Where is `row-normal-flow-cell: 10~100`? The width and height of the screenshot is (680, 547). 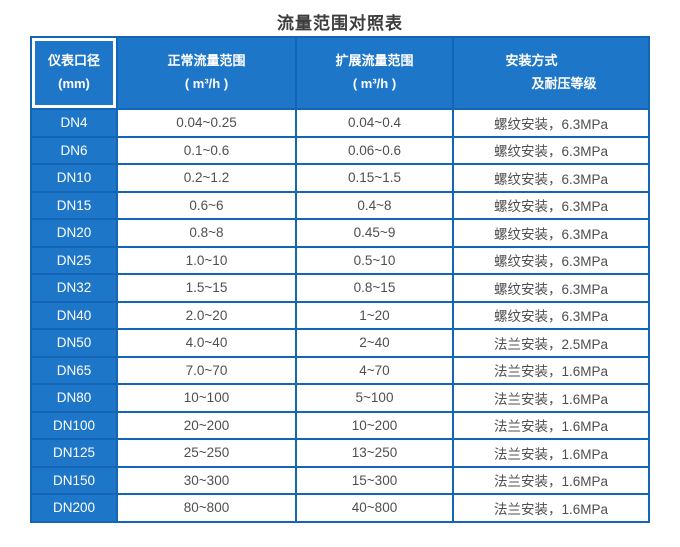
row-normal-flow-cell: 10~100 is located at coordinates (206, 398).